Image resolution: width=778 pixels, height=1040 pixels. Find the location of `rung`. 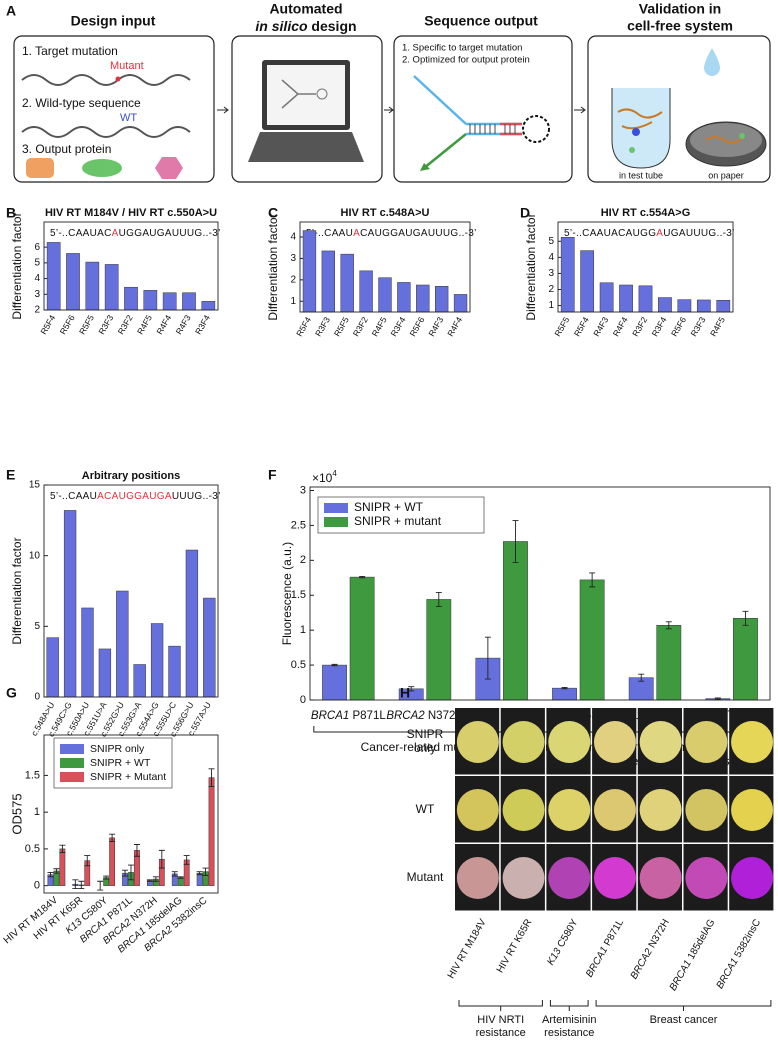

rung is located at coordinates (492, 129).